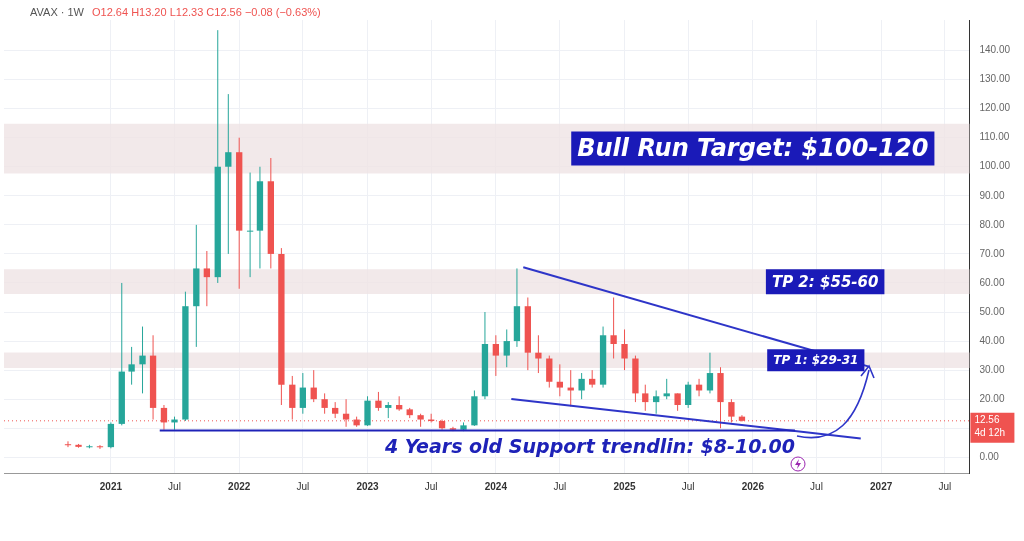 Image resolution: width=1024 pixels, height=541 pixels. Describe the element at coordinates (992, 369) in the screenshot. I see `y-tick-label: 30.00` at that location.